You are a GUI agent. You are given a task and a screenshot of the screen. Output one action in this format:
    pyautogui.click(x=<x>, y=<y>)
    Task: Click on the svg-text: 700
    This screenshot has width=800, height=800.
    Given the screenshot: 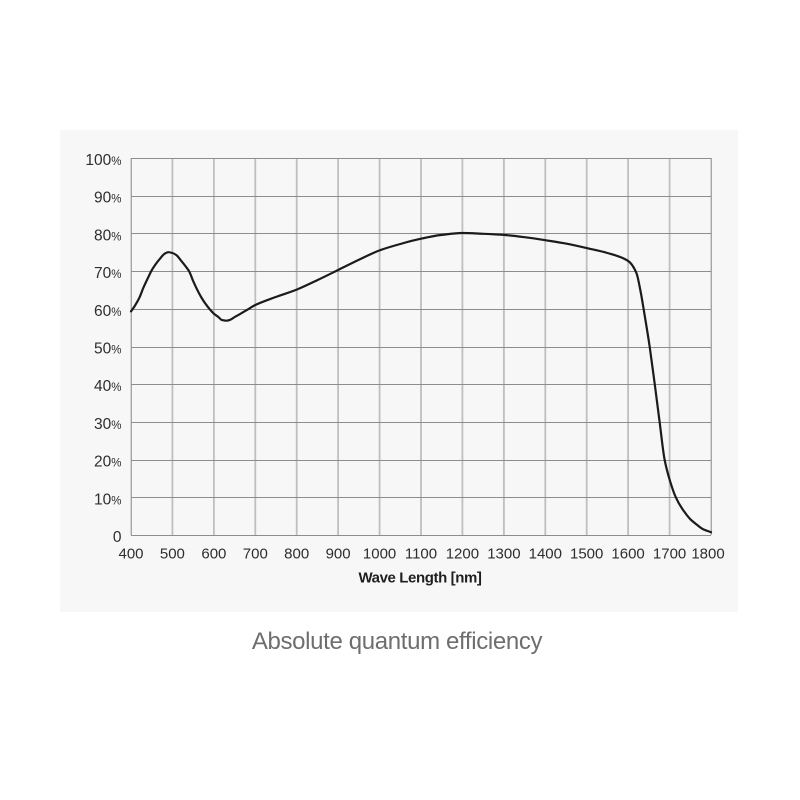 What is the action you would take?
    pyautogui.click(x=255, y=554)
    